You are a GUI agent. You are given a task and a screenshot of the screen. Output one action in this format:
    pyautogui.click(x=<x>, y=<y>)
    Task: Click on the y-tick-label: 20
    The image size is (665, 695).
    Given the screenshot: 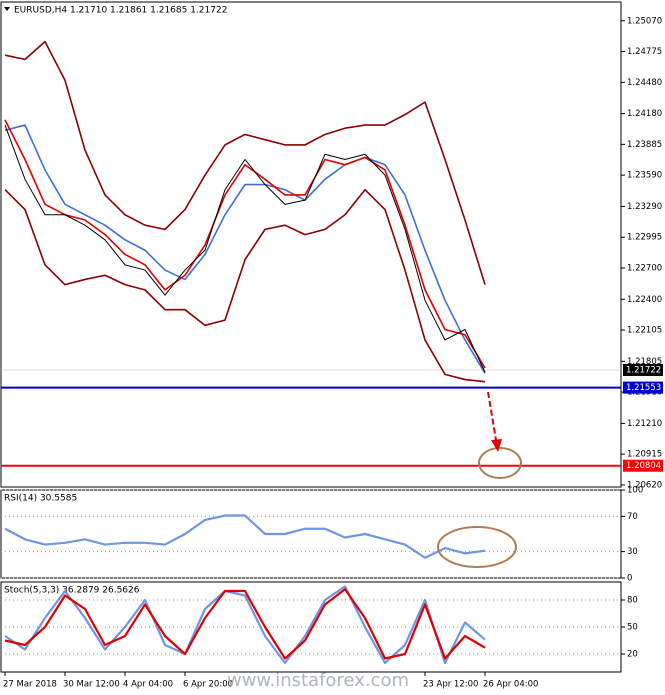 What is the action you would take?
    pyautogui.click(x=632, y=655)
    